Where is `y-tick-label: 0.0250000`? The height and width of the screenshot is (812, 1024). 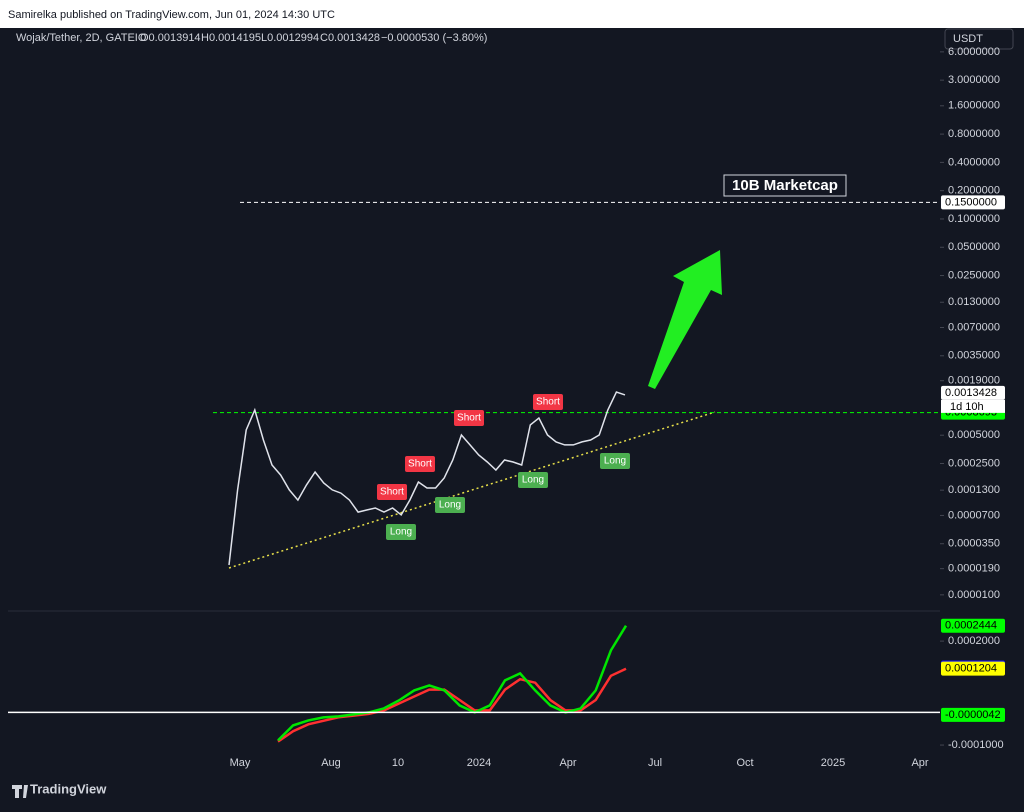 y-tick-label: 0.0250000 is located at coordinates (974, 275).